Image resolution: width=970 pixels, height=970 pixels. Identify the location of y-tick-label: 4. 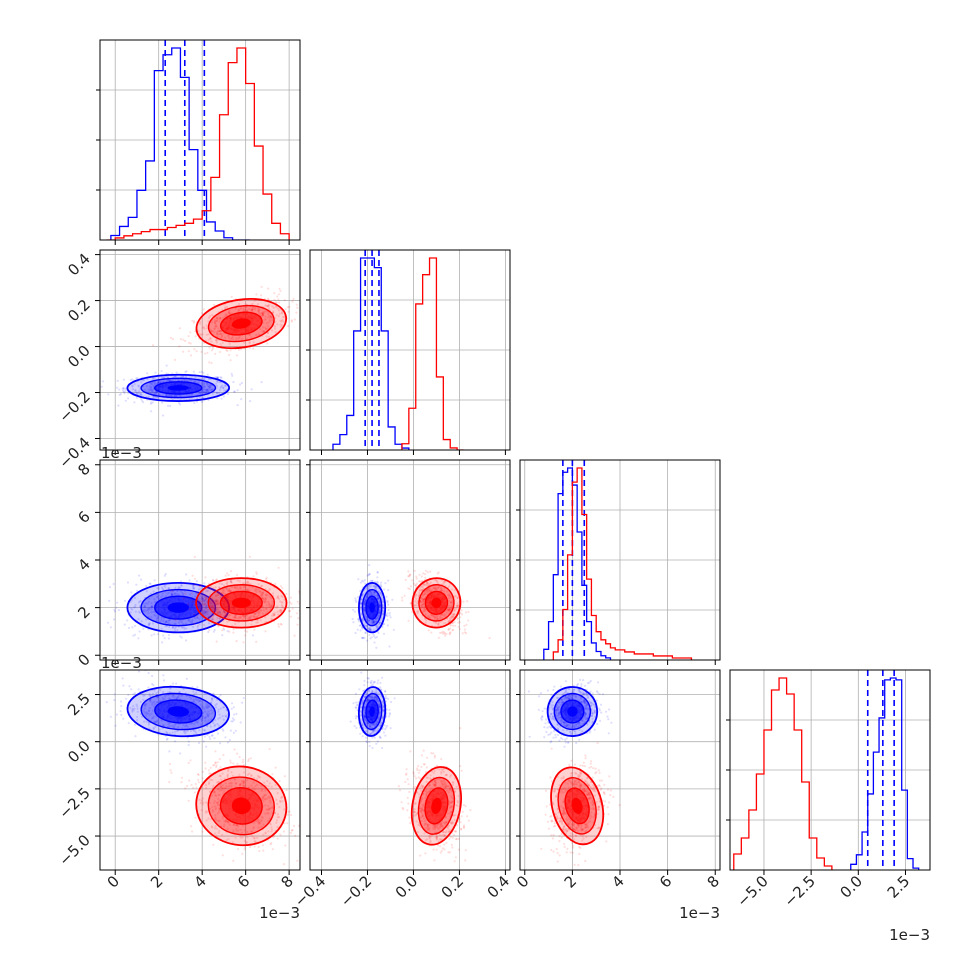
(83, 564).